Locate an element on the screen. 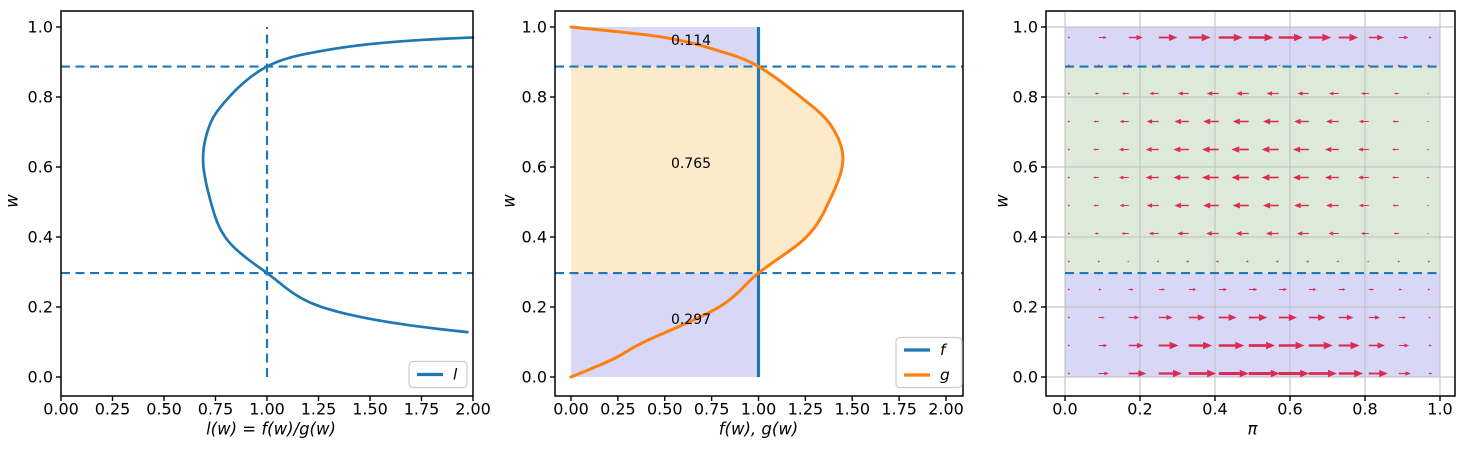 This screenshot has width=1466, height=452. fill-band-lower is located at coordinates (1252, 325).